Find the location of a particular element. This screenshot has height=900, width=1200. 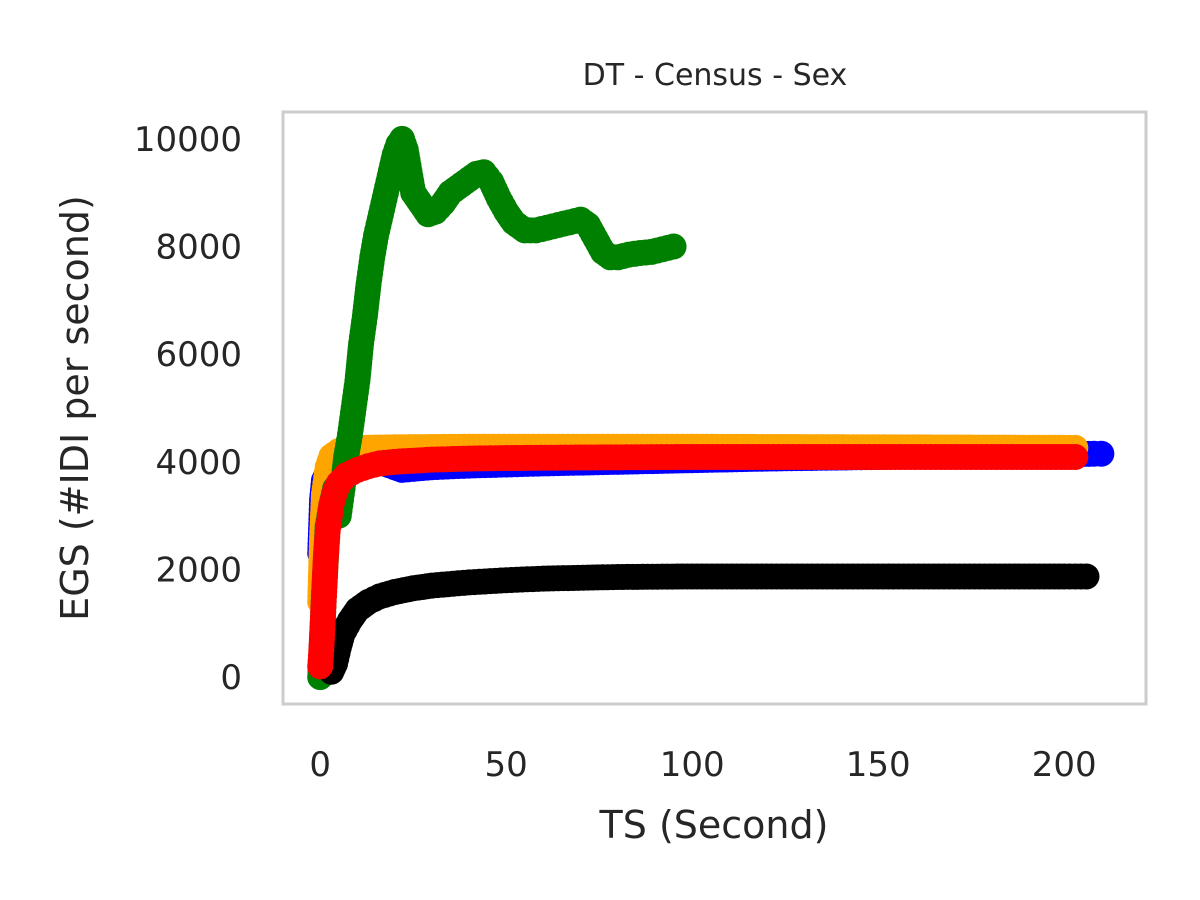

chart-title: DT - Census - Sex is located at coordinates (715, 75).